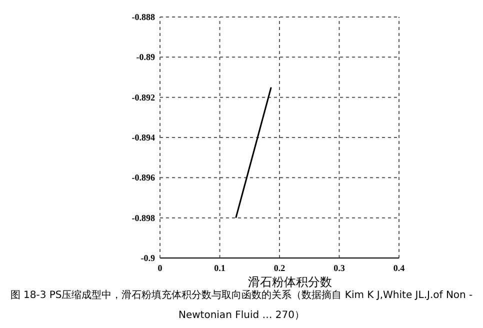 The image size is (483, 328). I want to click on x-axis-title: 滑石粉体积分数, so click(290, 282).